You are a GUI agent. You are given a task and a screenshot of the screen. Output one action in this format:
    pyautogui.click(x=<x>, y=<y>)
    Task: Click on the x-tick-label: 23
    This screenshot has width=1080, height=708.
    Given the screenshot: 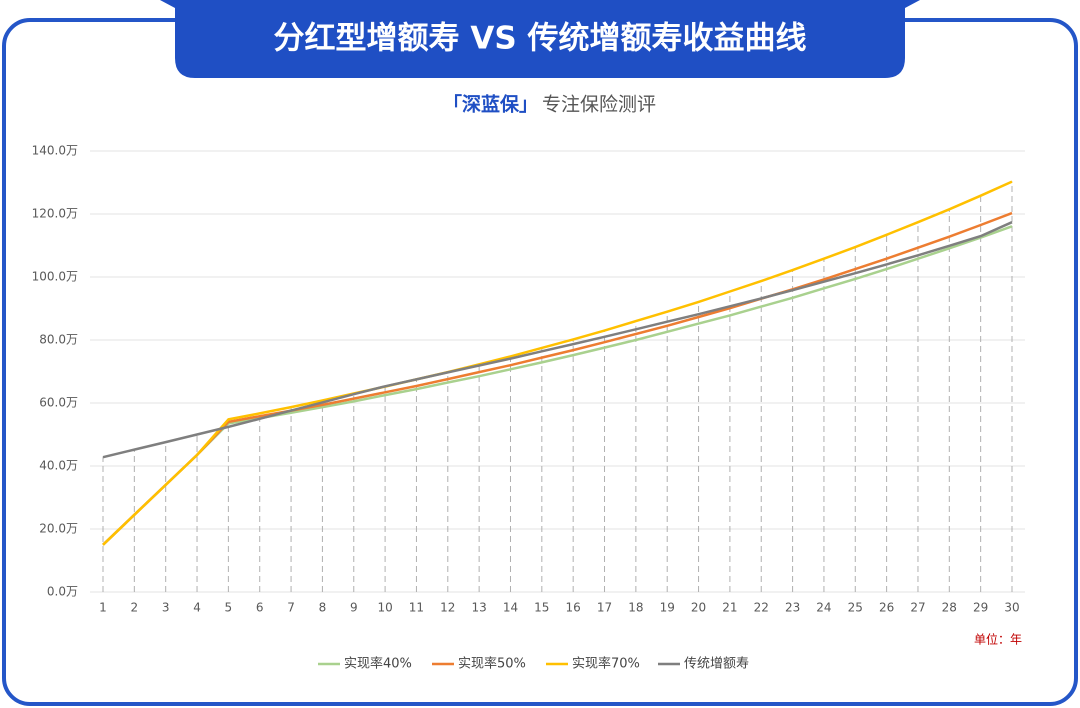 What is the action you would take?
    pyautogui.click(x=792, y=608)
    